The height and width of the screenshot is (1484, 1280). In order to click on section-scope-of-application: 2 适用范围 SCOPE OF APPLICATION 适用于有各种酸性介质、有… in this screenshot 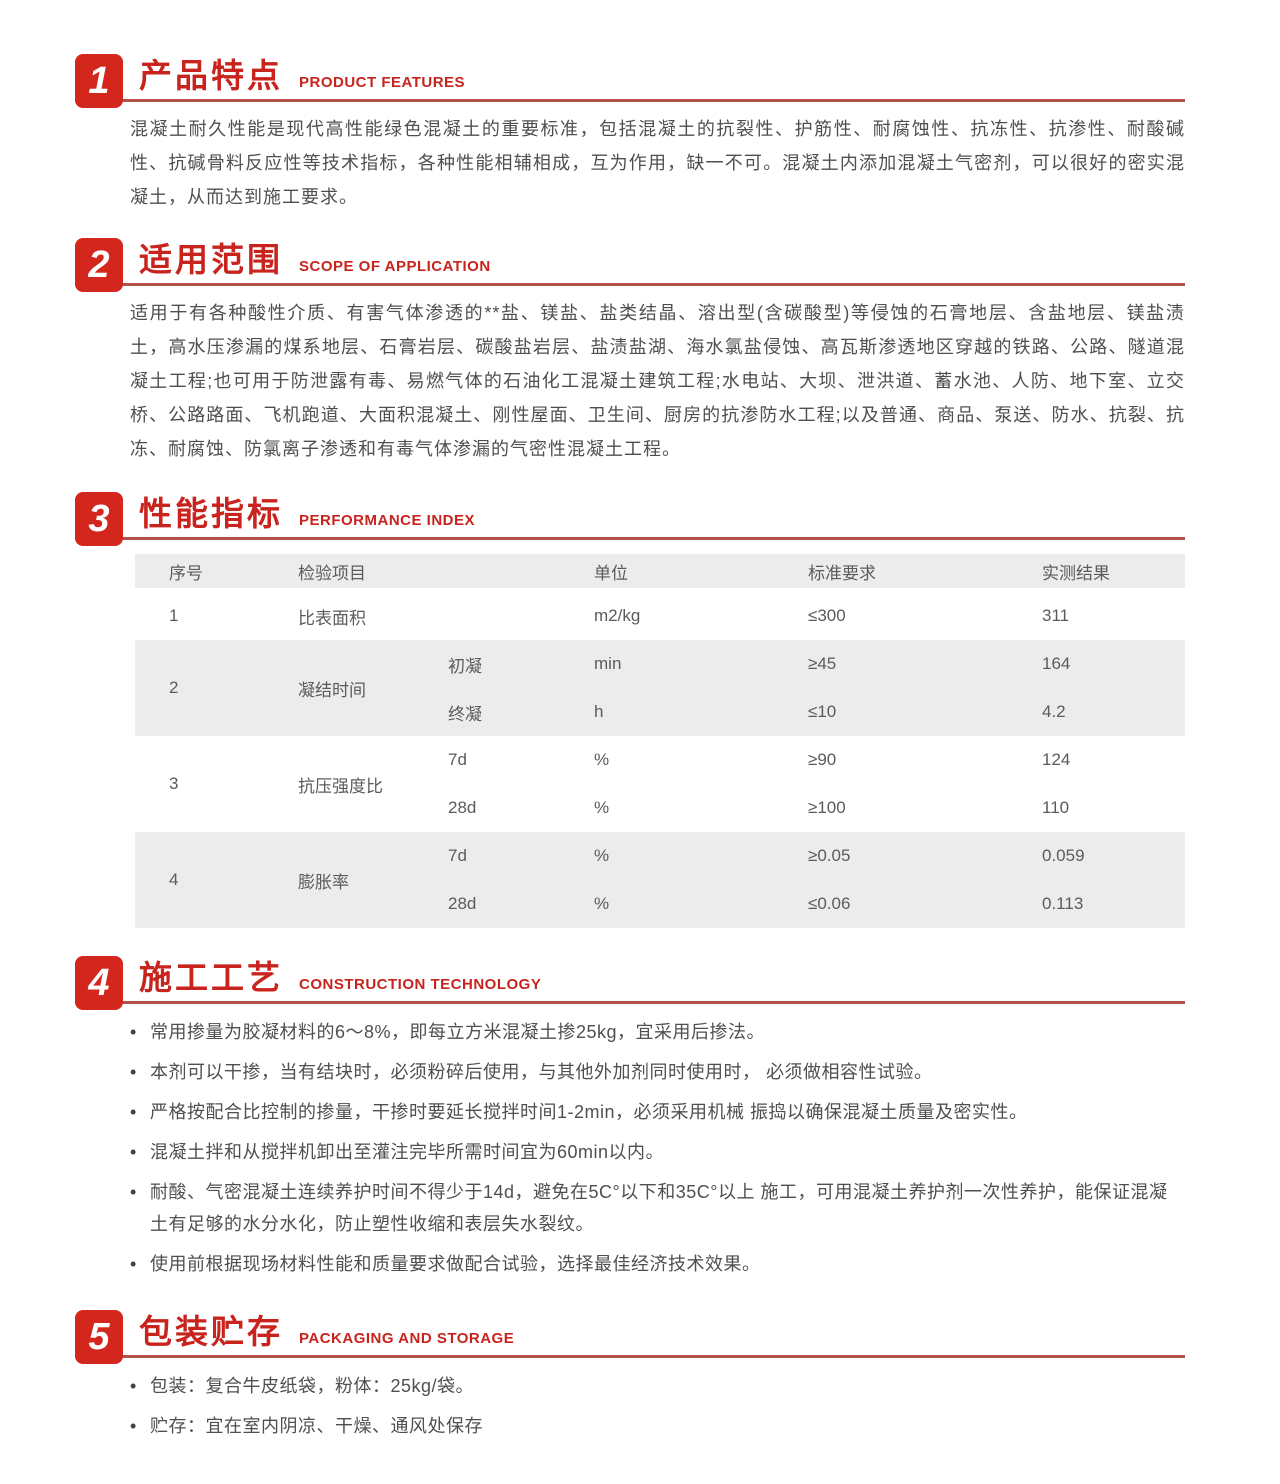, I will do `click(630, 350)`.